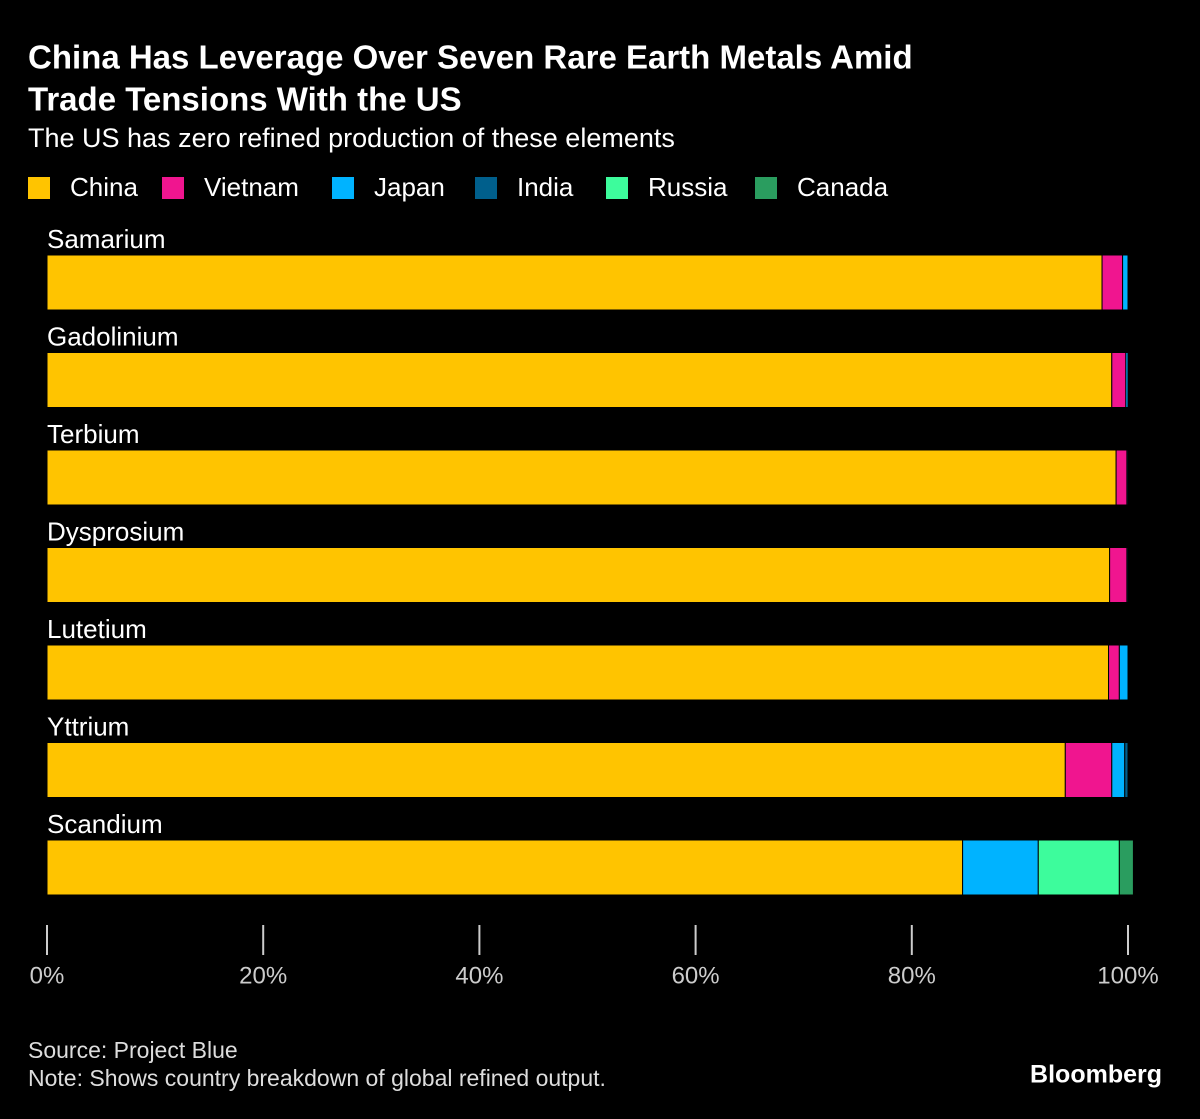  I want to click on x-tick-label: 0%, so click(47, 975).